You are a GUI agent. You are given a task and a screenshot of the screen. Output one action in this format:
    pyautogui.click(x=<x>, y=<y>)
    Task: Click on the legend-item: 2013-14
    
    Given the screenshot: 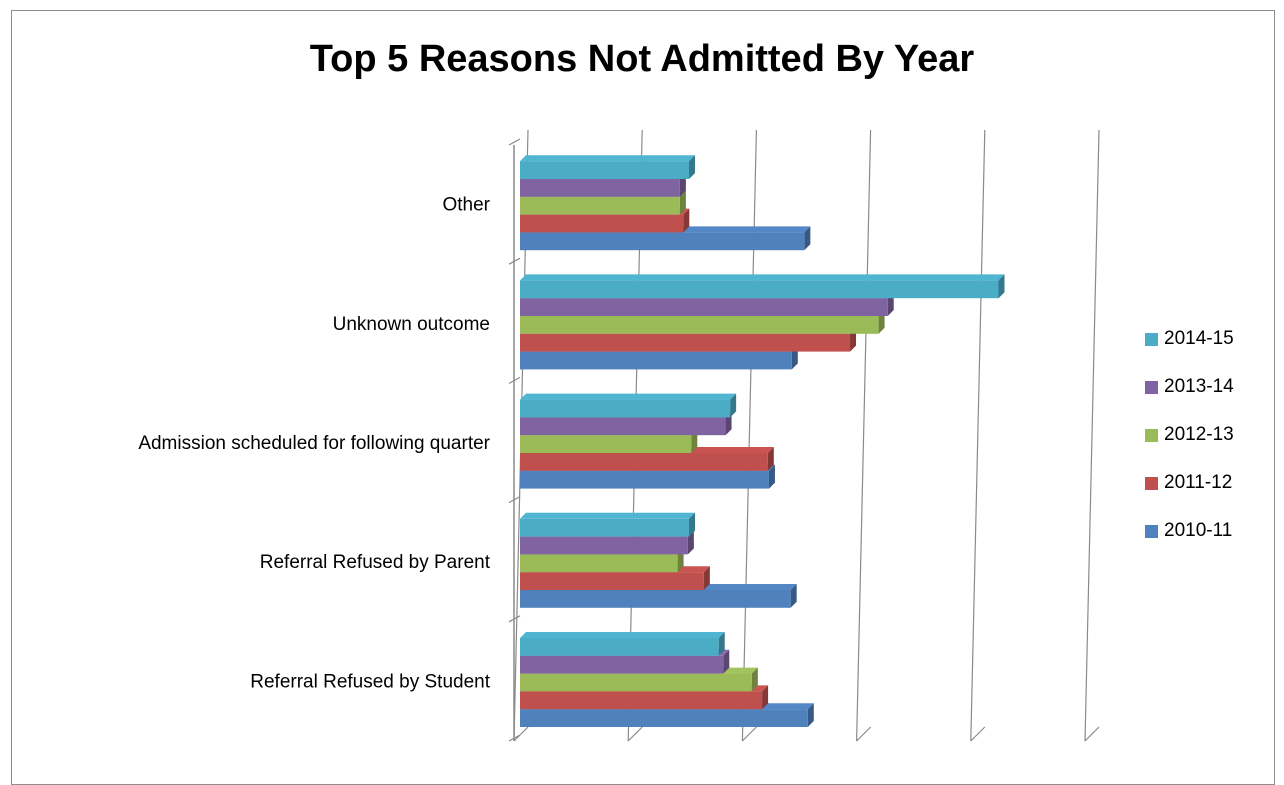 What is the action you would take?
    pyautogui.click(x=1189, y=387)
    